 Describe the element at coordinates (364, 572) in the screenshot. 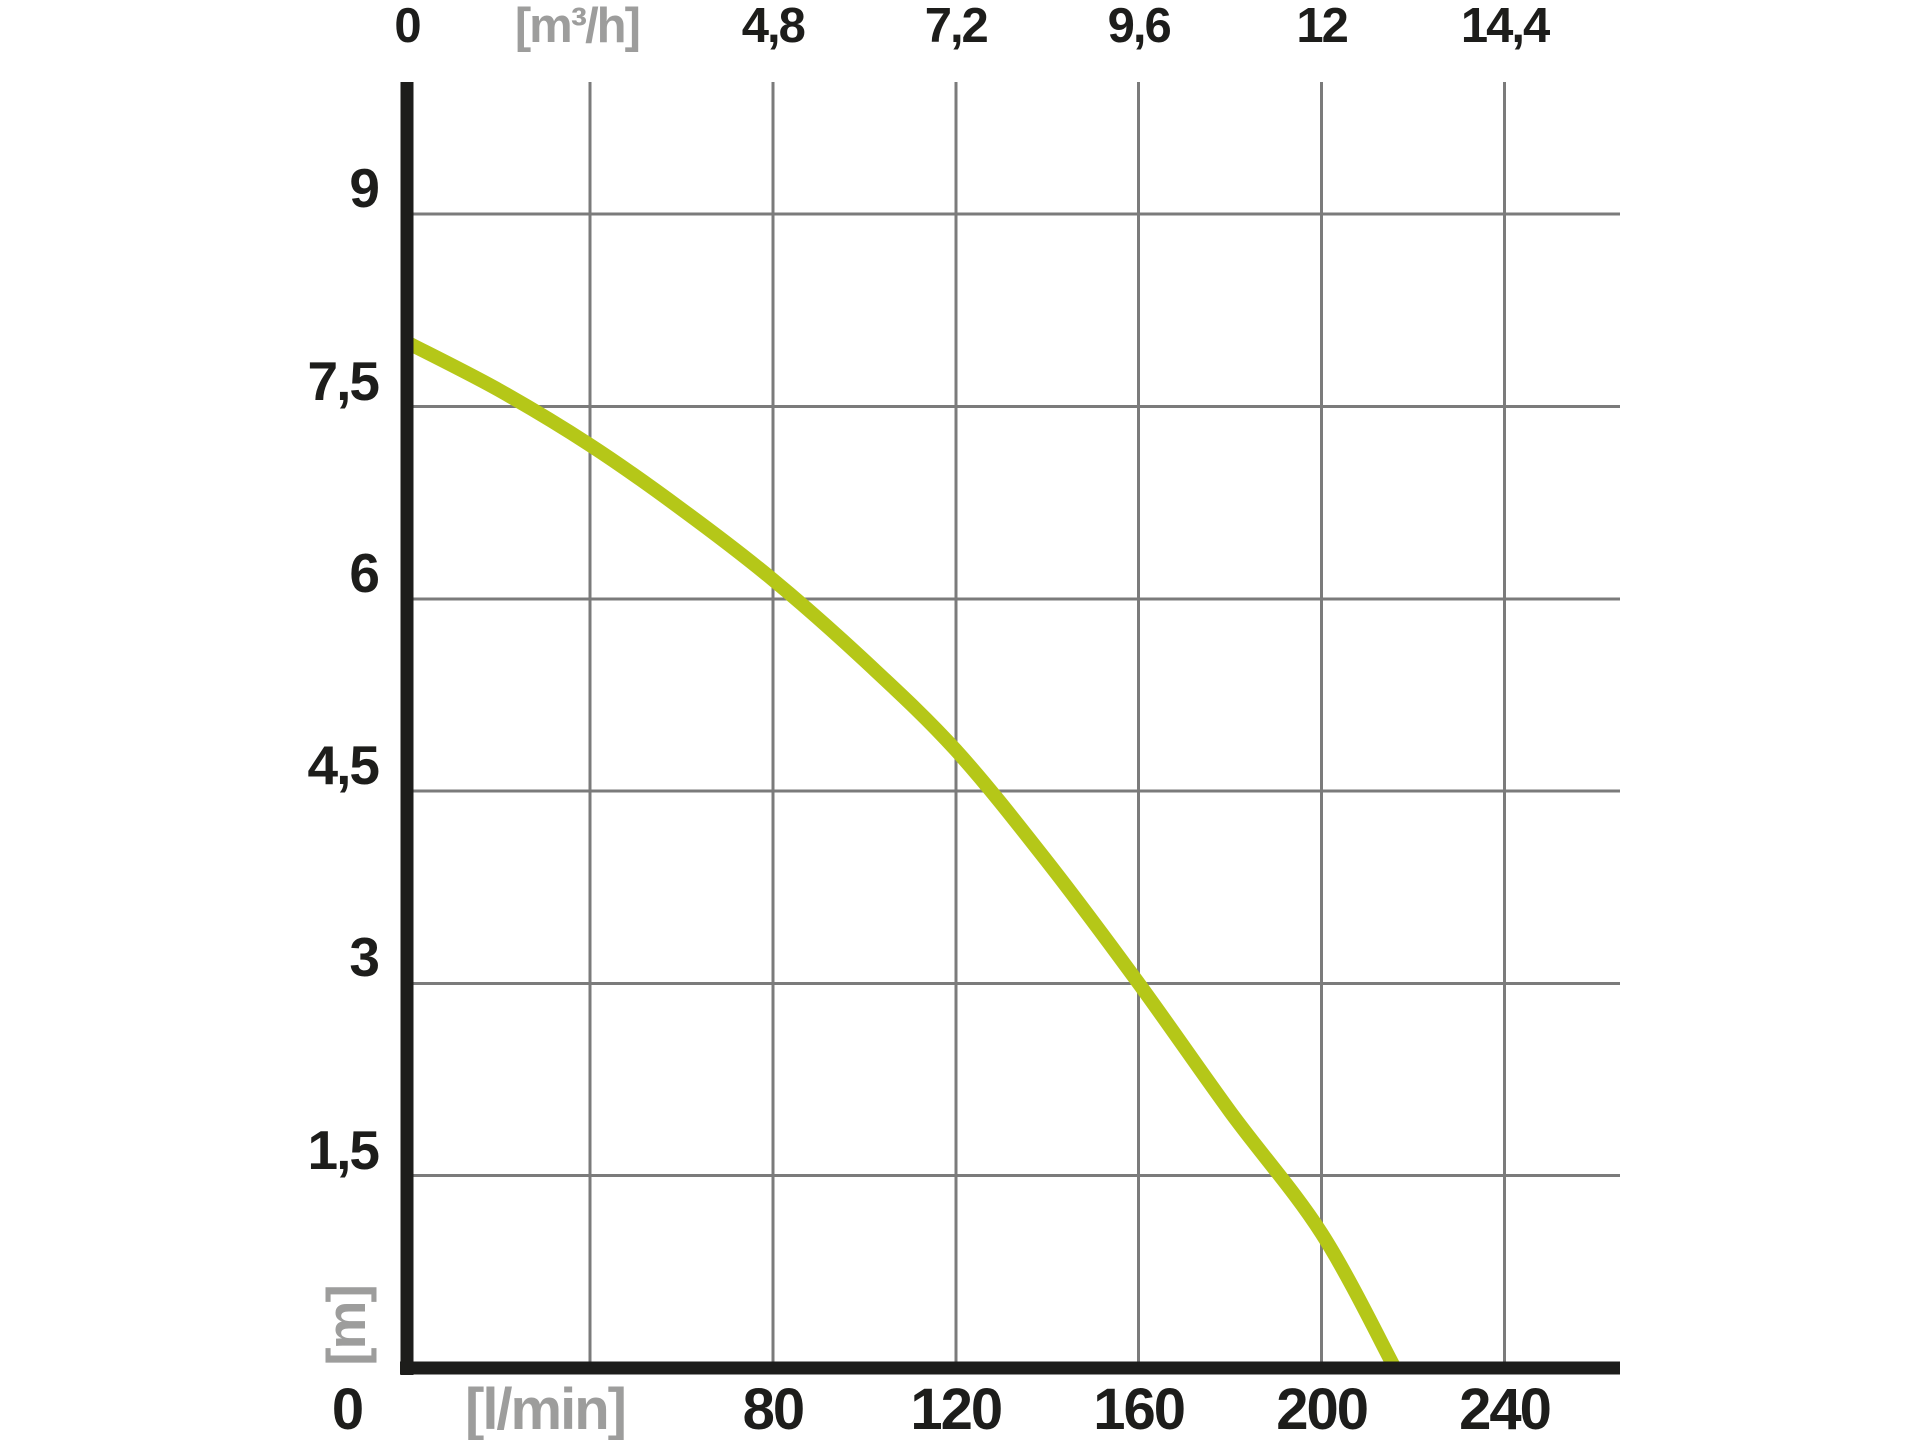

I see `left-axis-tick-label: 6` at that location.